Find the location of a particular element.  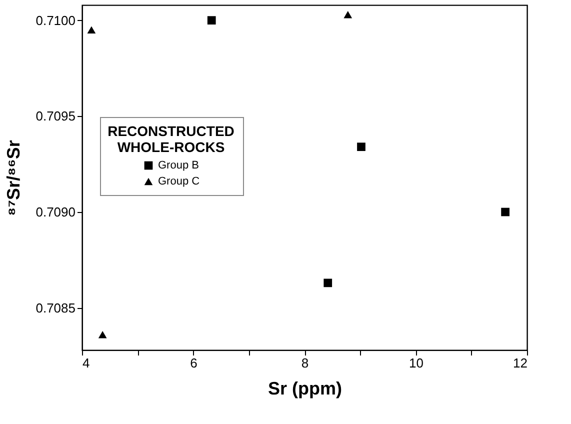

y-tick-label: 0.7090 is located at coordinates (56, 212).